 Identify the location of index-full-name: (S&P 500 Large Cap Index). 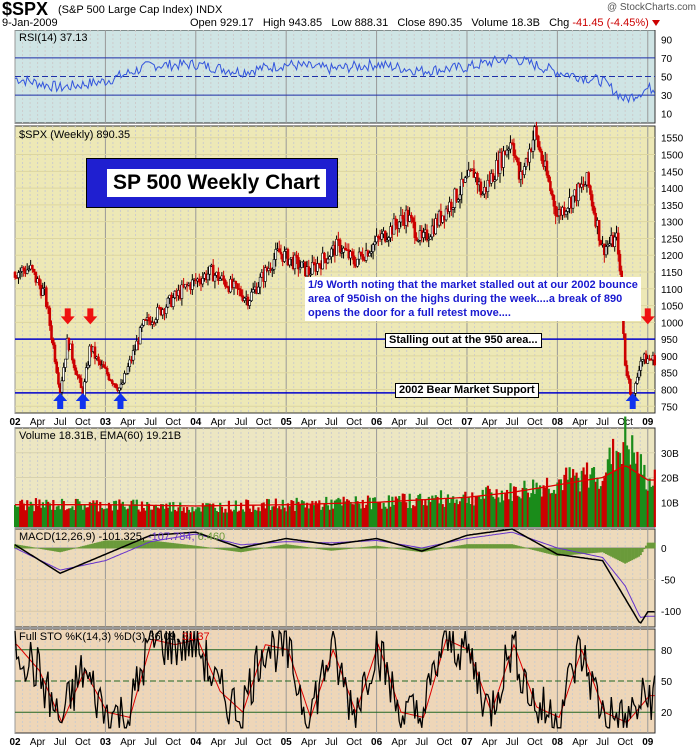
(125, 10).